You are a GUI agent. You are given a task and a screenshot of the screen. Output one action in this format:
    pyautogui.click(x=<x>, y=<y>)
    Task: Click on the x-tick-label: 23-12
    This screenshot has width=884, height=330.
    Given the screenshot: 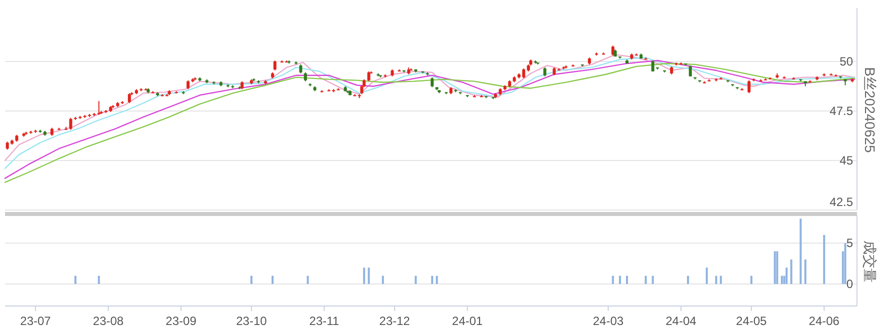 What is the action you would take?
    pyautogui.click(x=394, y=321)
    